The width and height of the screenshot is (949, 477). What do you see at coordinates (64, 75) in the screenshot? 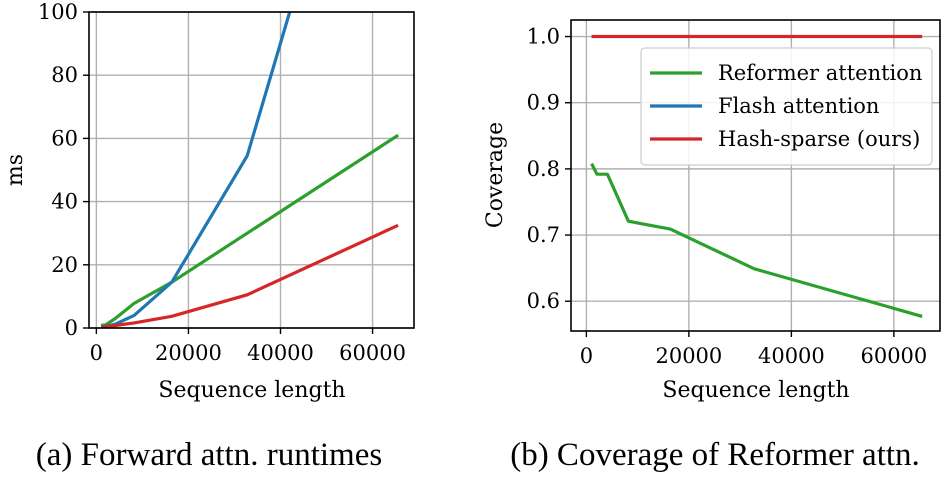
I see `y-tick-label: 80` at bounding box center [64, 75].